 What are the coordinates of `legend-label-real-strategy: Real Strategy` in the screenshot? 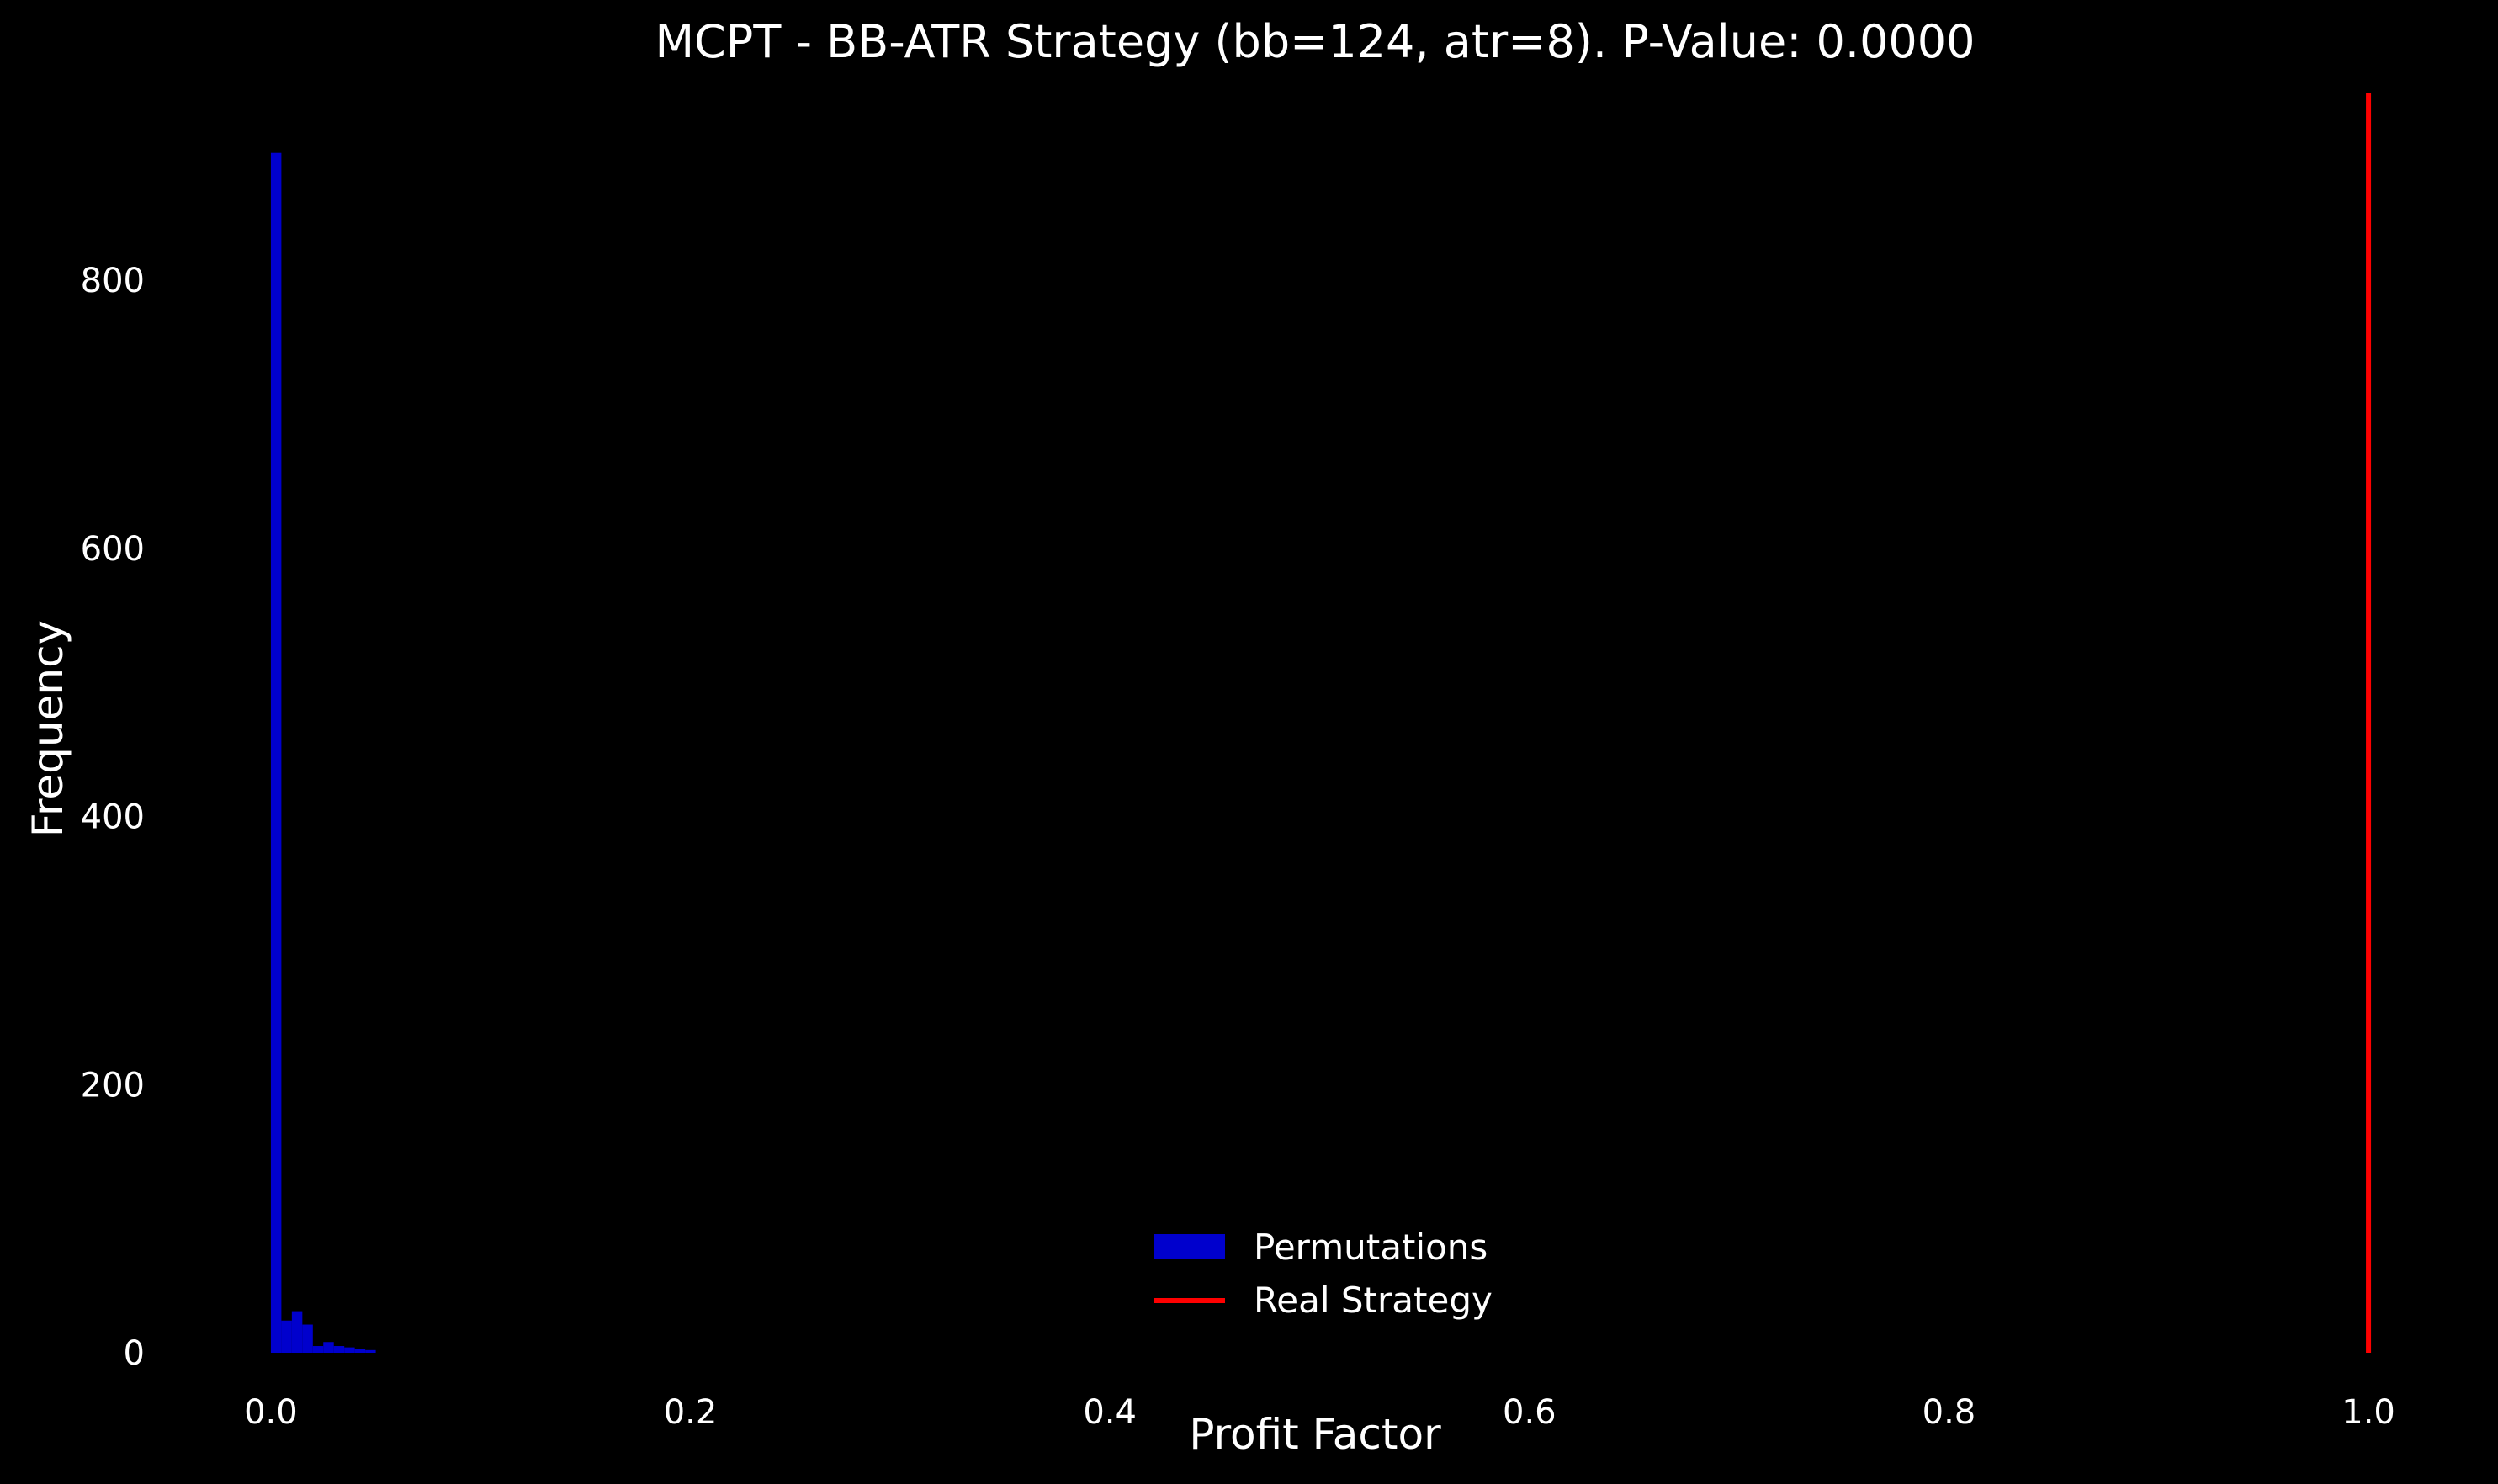 It's located at (1373, 1300).